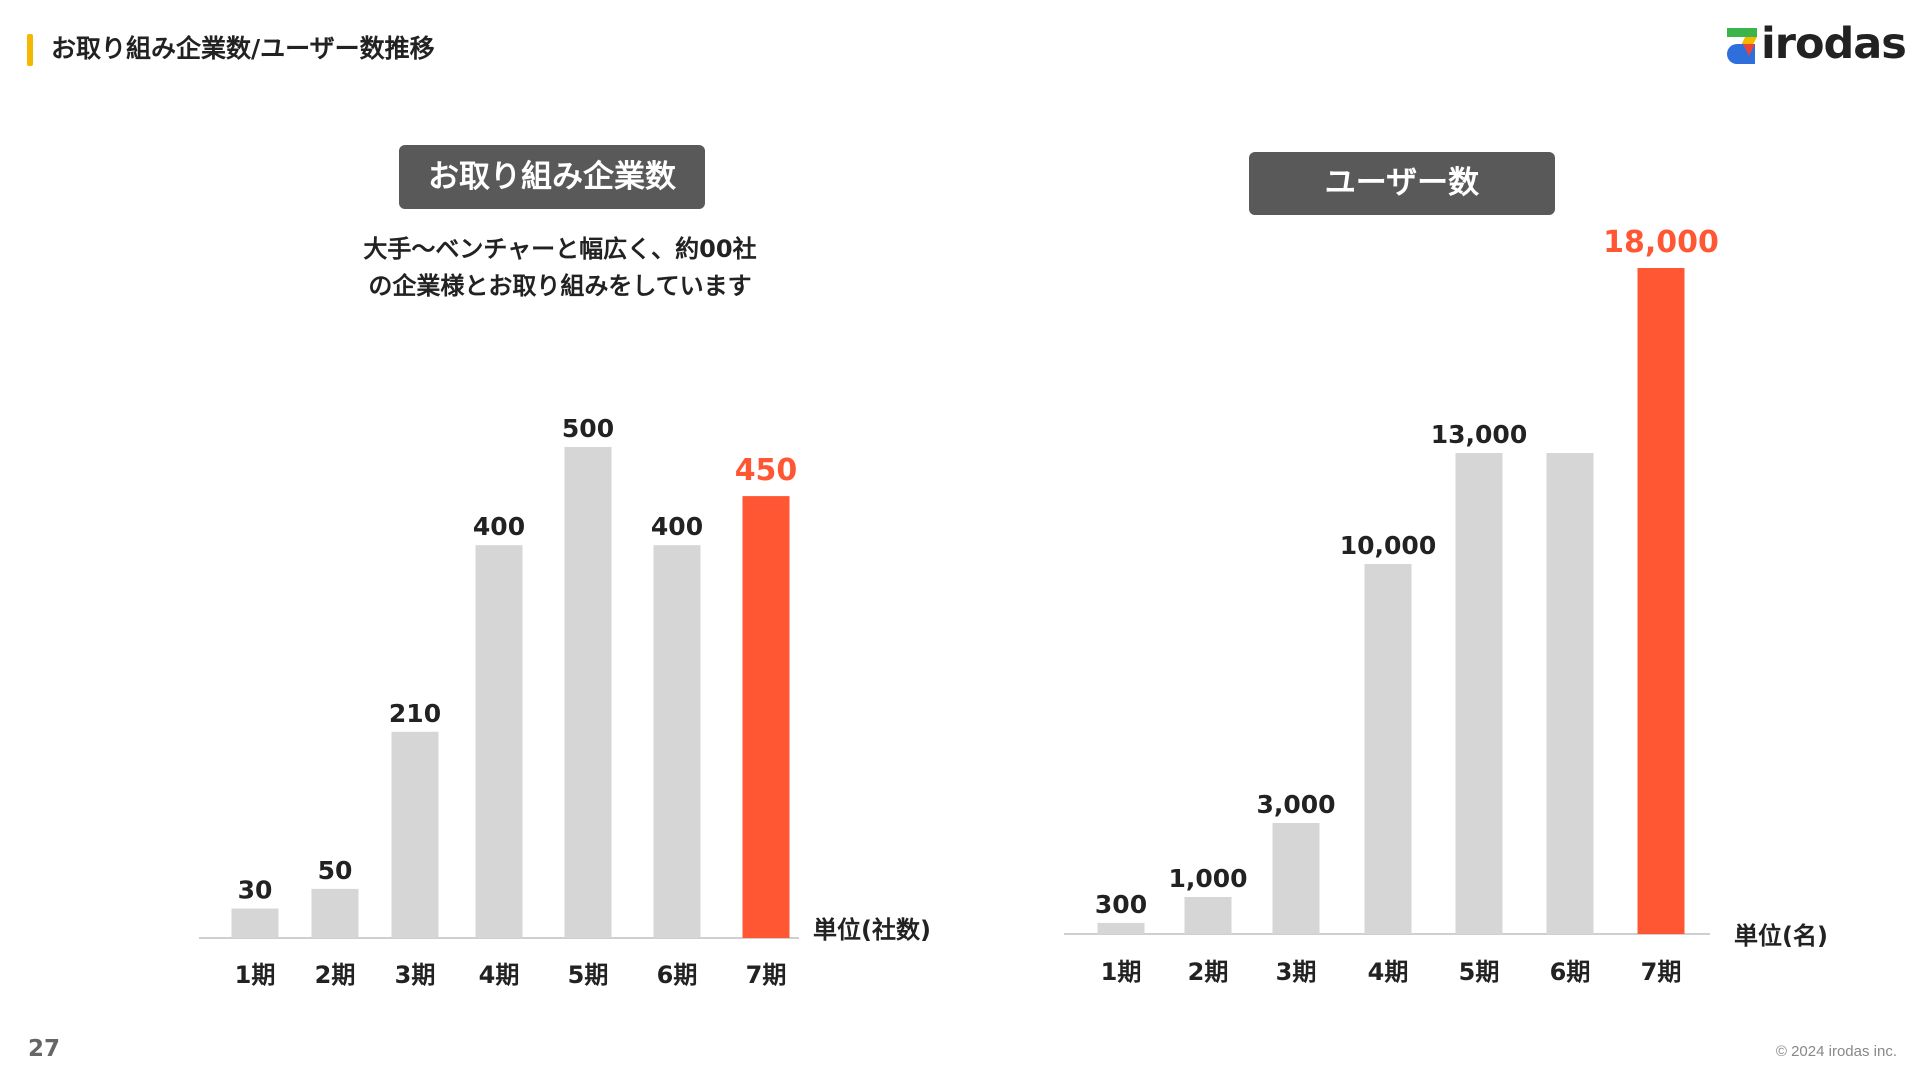  Describe the element at coordinates (552, 177) in the screenshot. I see `companies-chart-title: お取り組み企業数` at that location.